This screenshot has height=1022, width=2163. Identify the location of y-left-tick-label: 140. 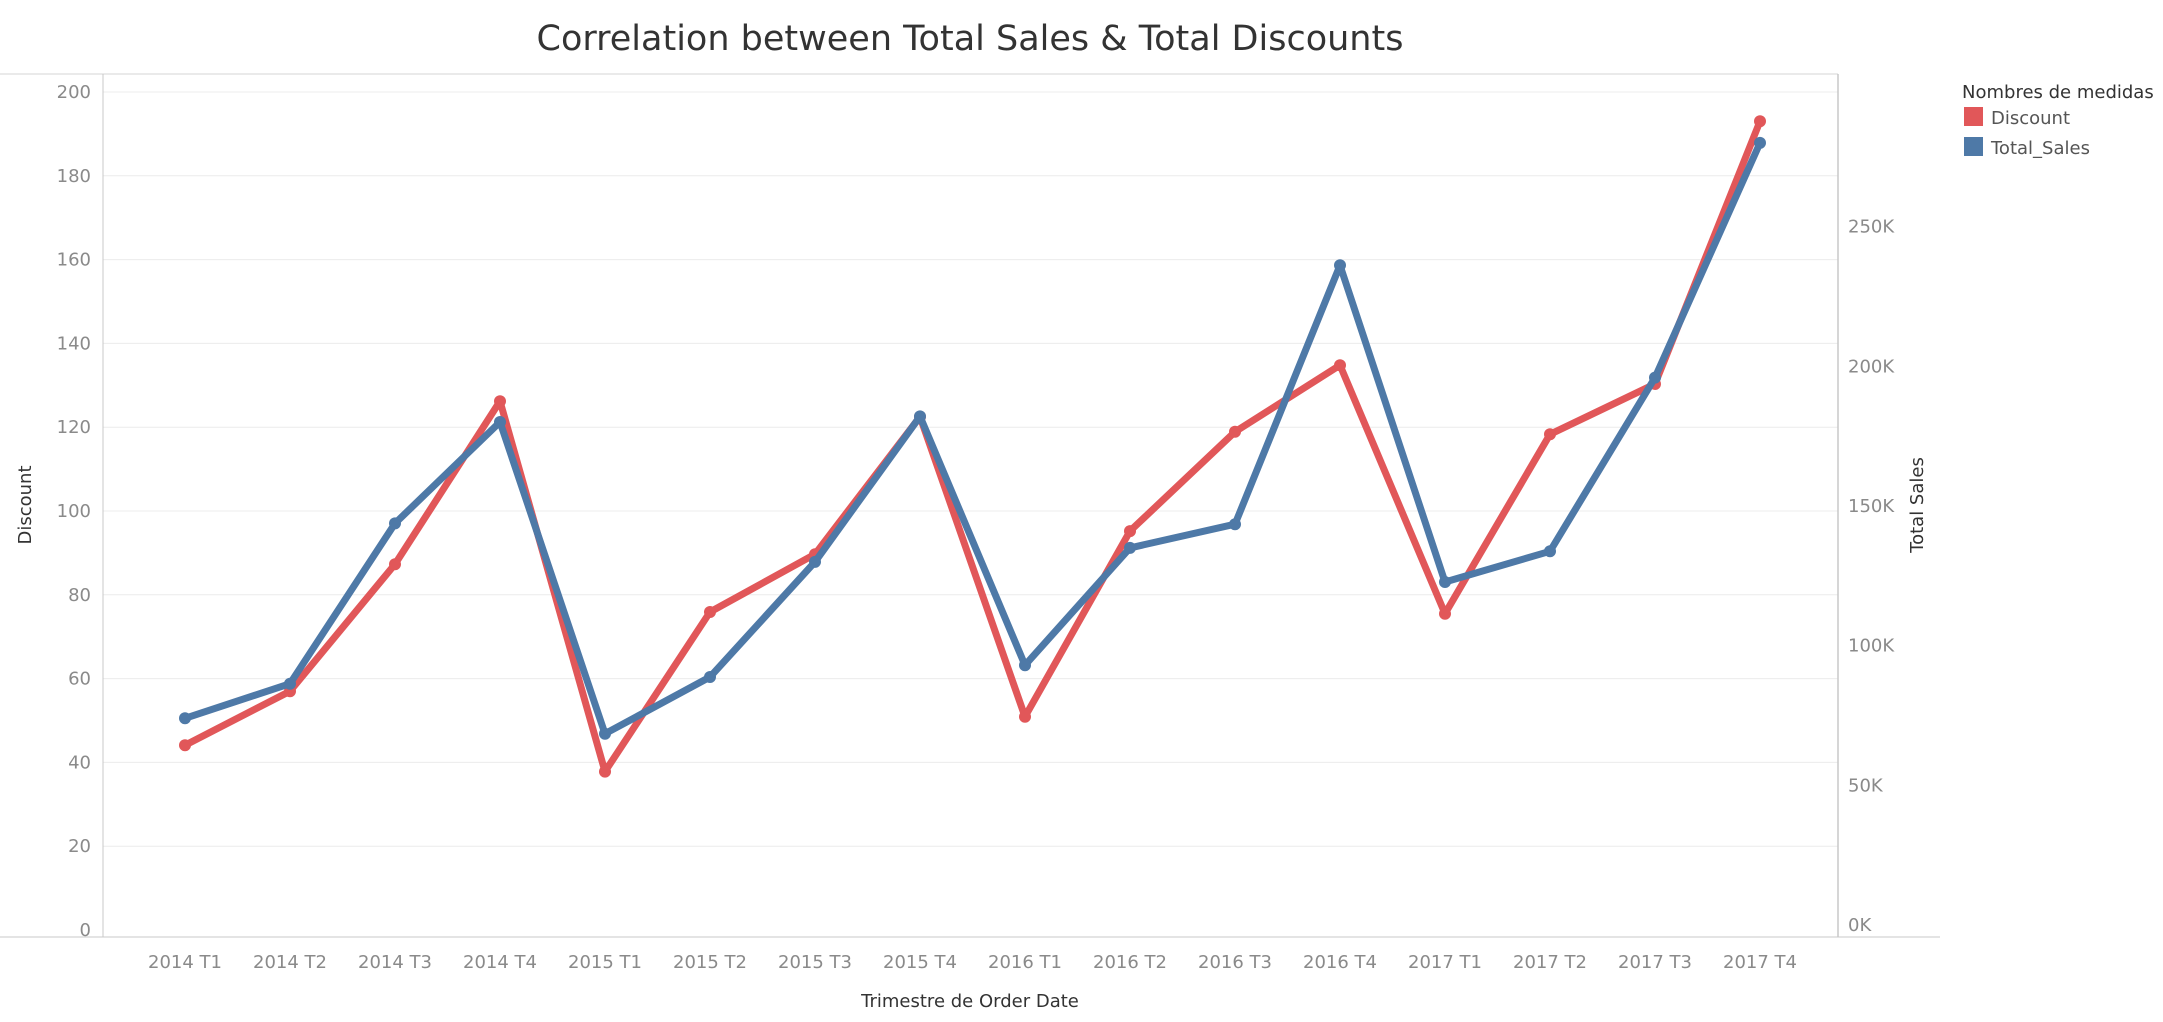
(74, 343).